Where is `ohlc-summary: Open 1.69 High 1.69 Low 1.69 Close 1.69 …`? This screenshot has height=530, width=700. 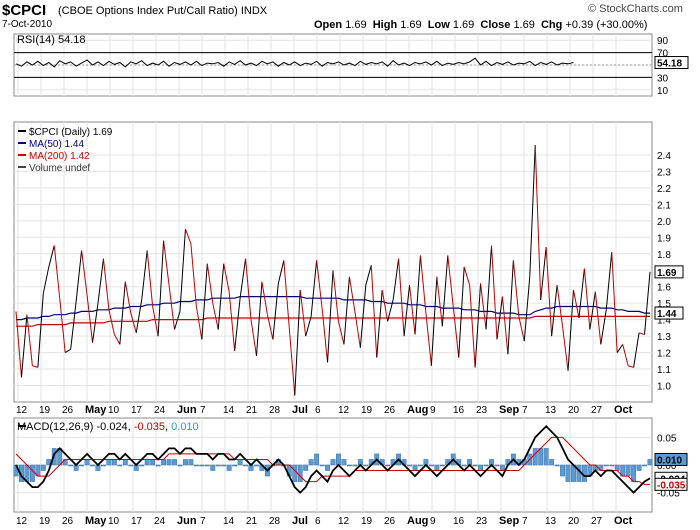
ohlc-summary: Open 1.69 High 1.69 Low 1.69 Close 1.69 … is located at coordinates (480, 25).